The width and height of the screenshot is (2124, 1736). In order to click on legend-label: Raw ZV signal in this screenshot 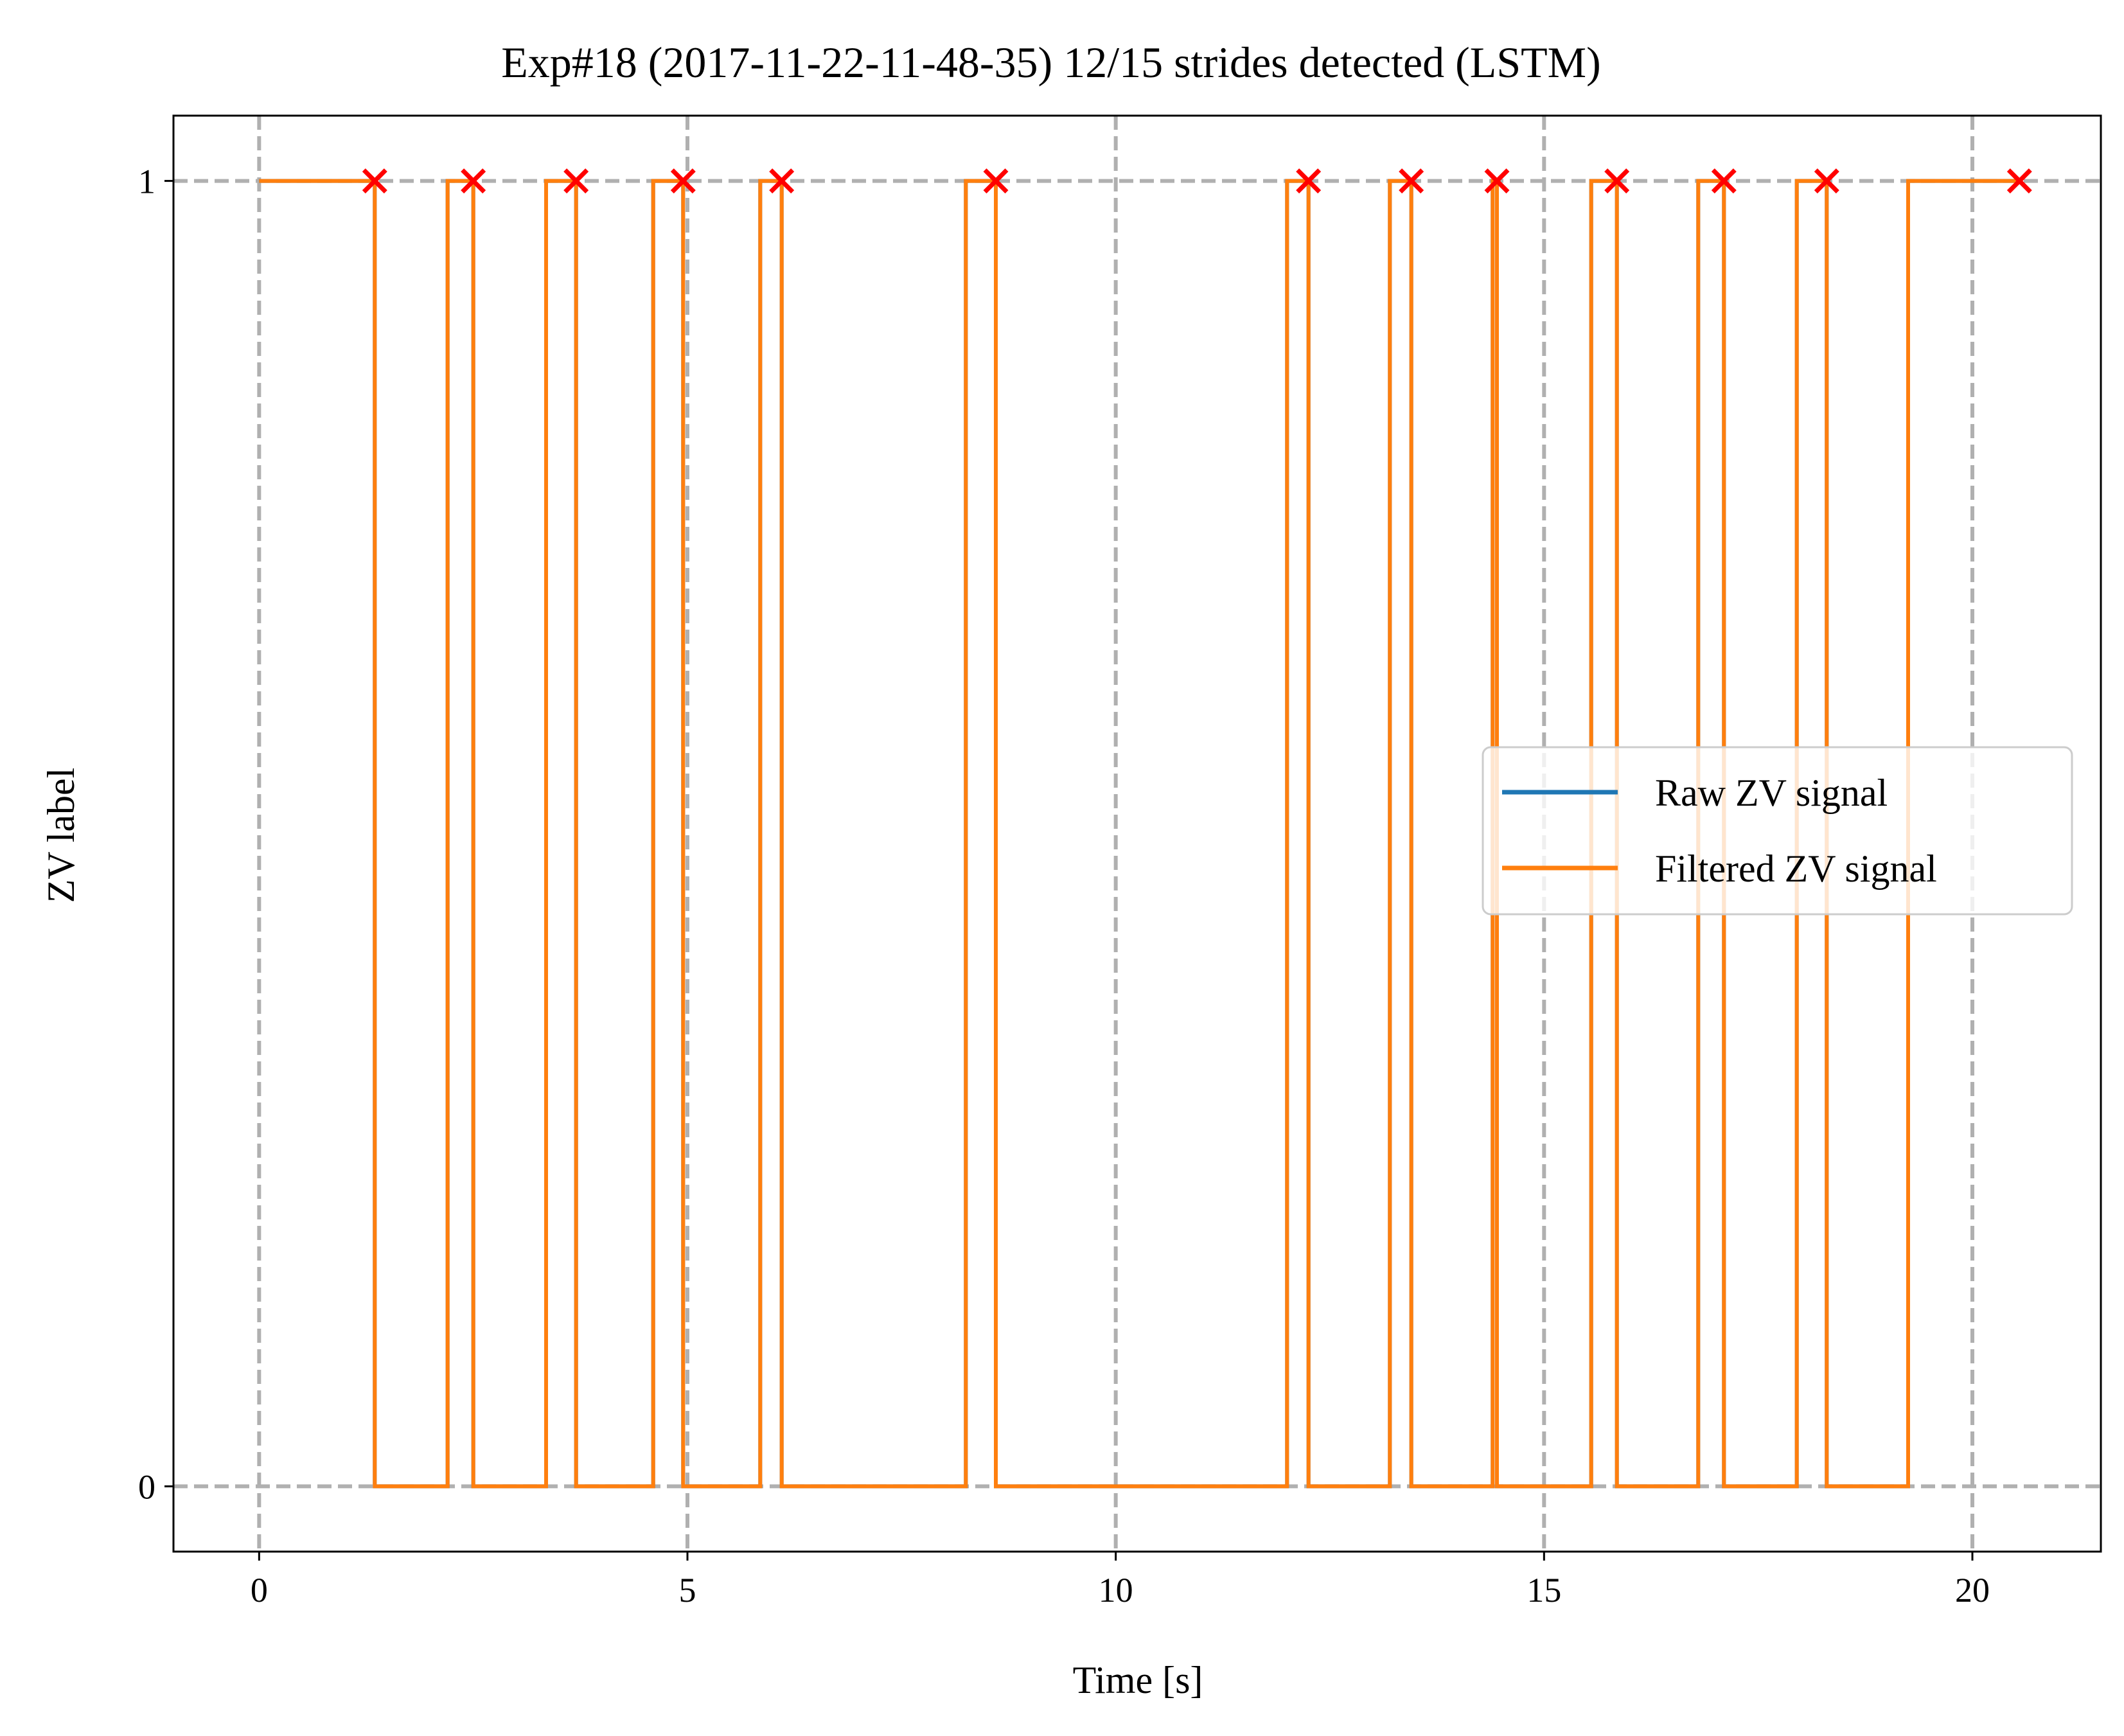, I will do `click(1771, 793)`.